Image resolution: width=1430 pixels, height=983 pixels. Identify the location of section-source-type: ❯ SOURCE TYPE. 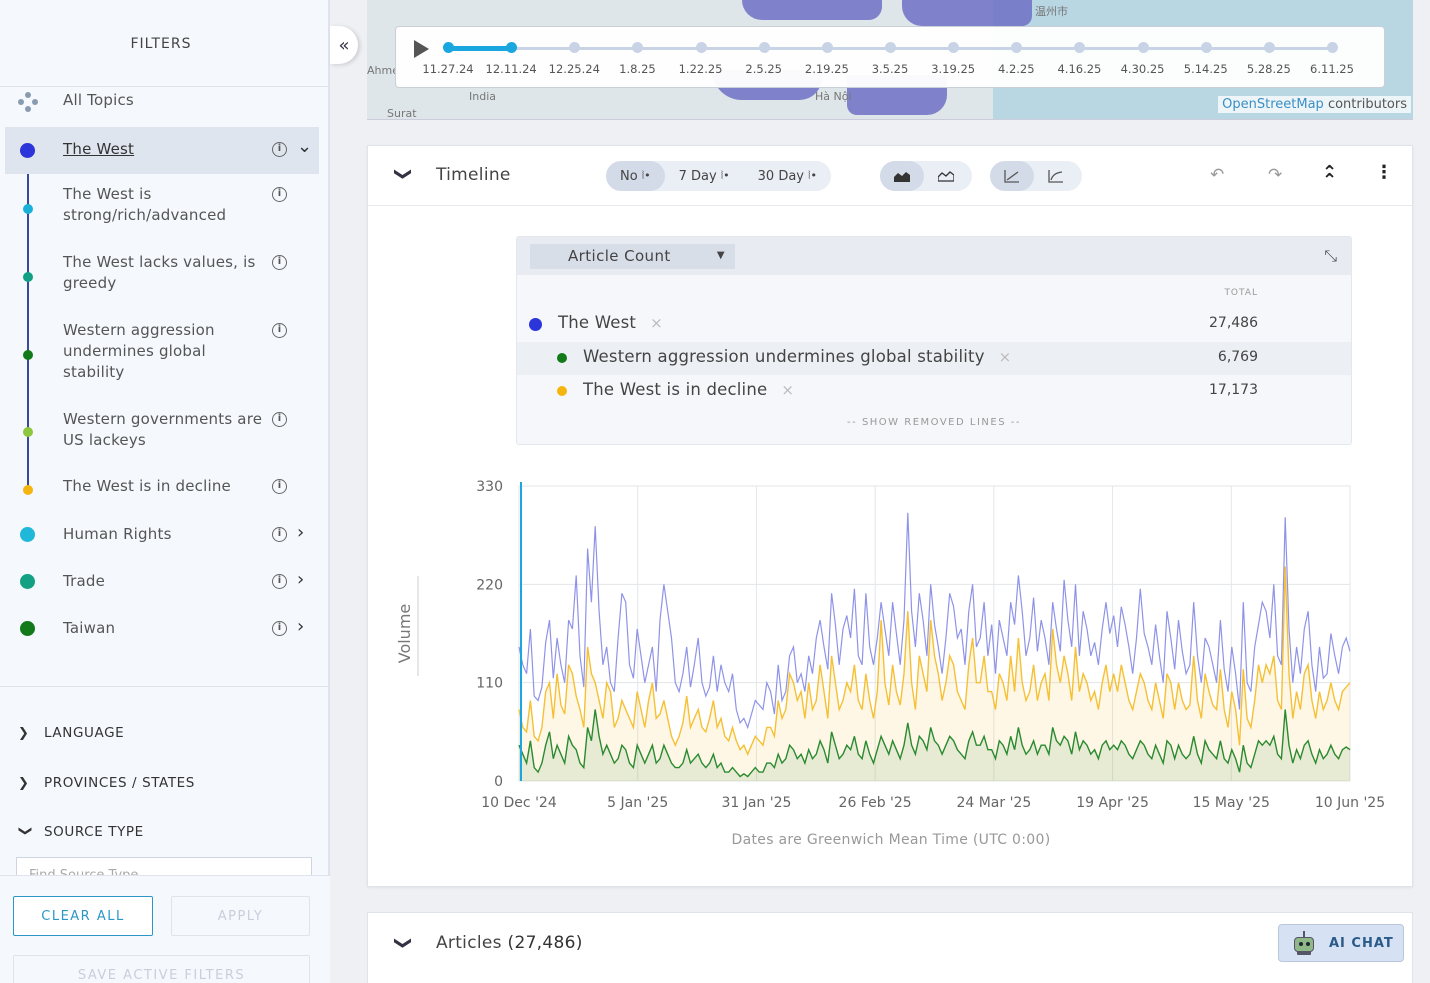
(81, 832).